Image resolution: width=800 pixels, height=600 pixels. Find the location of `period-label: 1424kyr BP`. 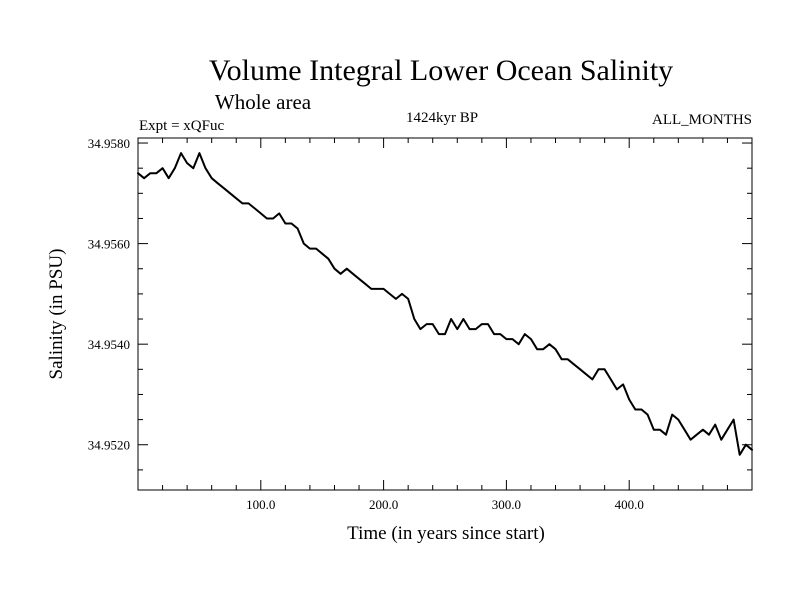

period-label: 1424kyr BP is located at coordinates (442, 118).